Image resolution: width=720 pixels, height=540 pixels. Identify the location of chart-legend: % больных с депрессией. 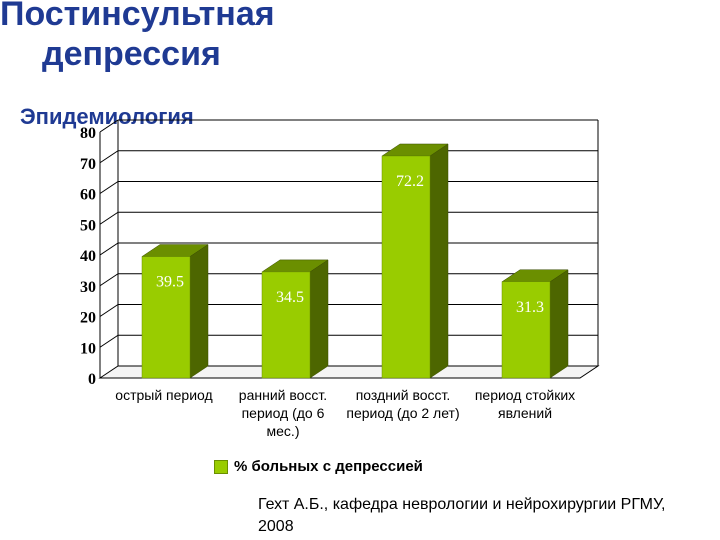
(318, 466).